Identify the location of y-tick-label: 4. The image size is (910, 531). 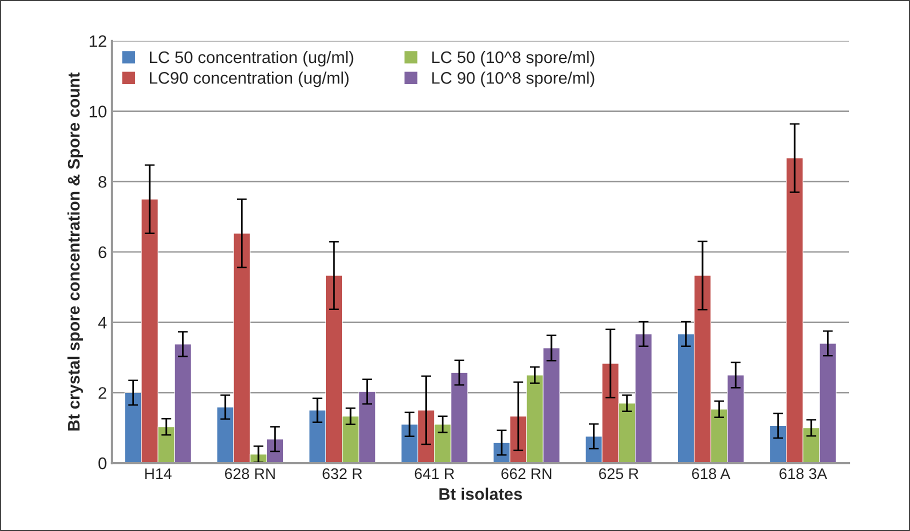
(102, 322).